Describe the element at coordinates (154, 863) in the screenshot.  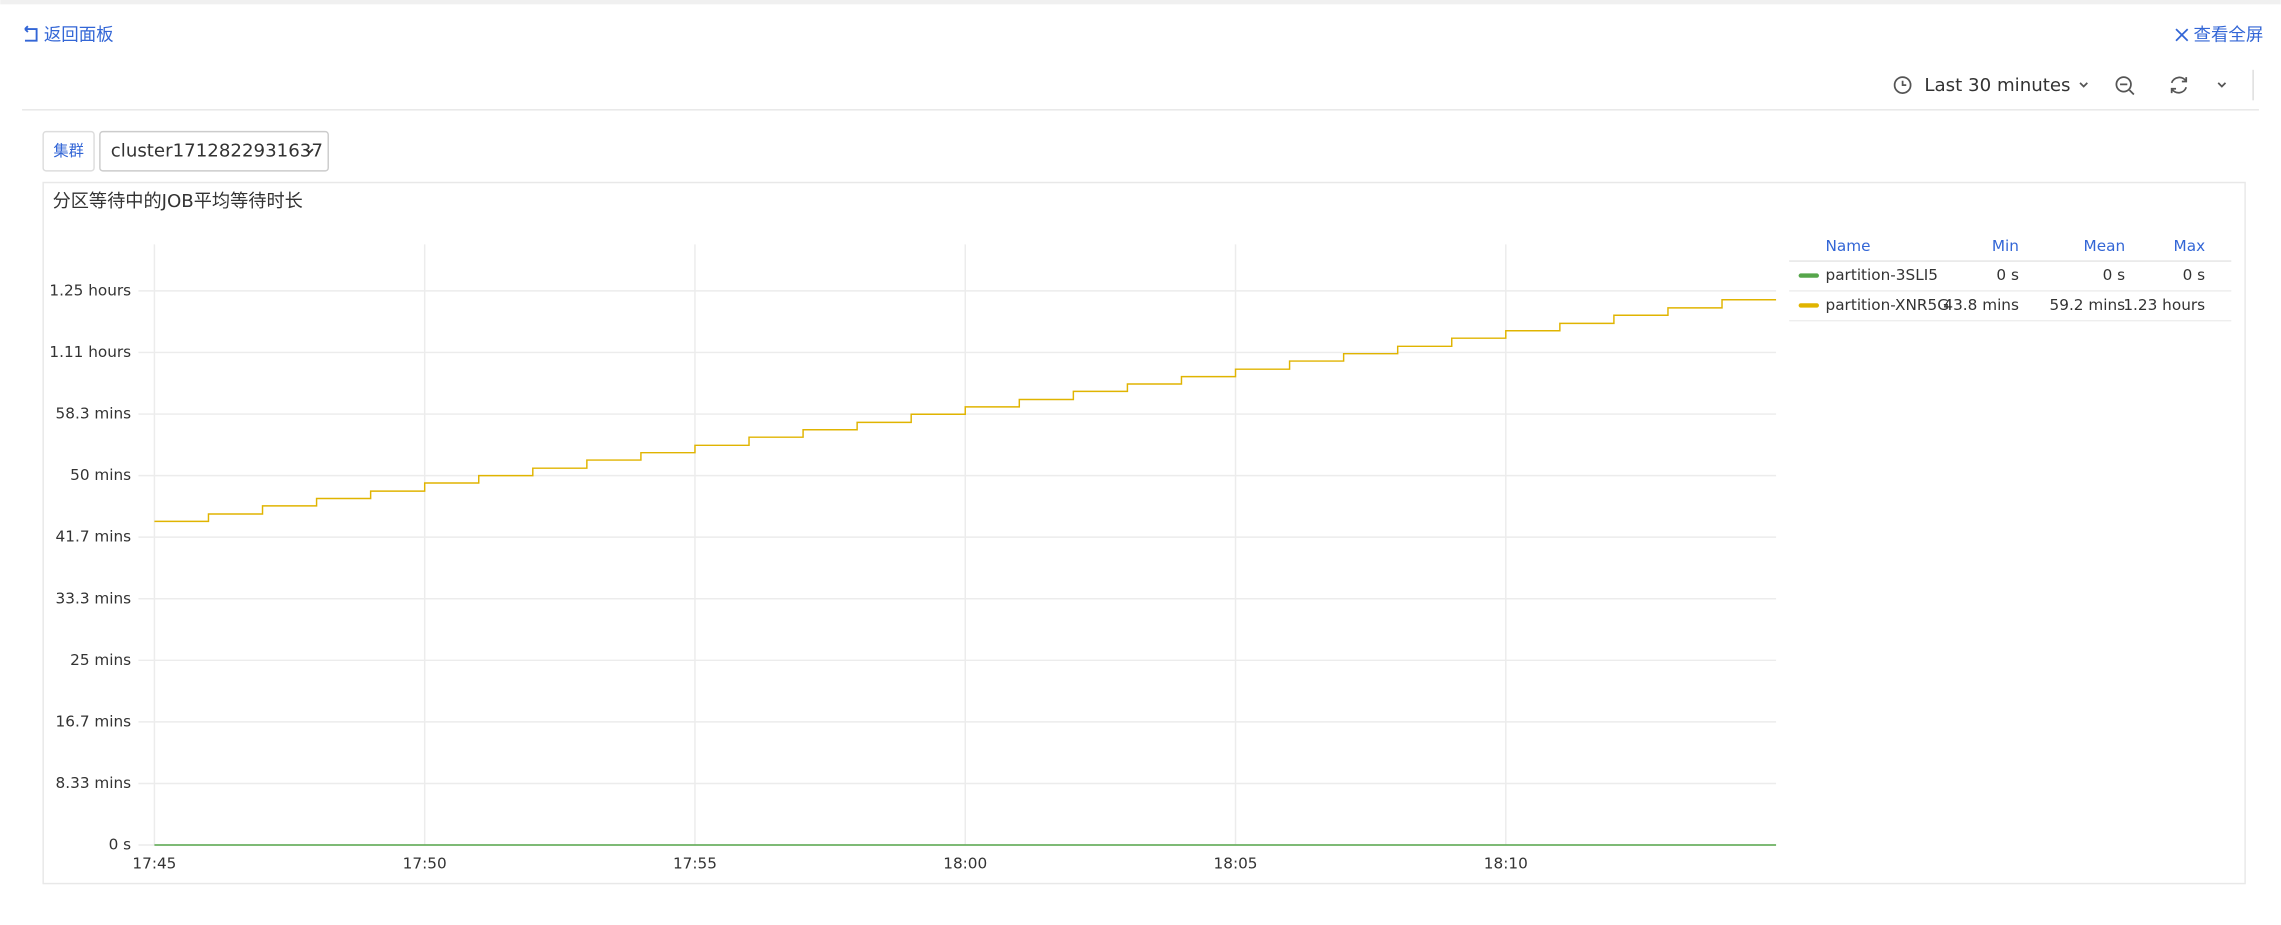
I see `x-tick-label: 17:45` at that location.